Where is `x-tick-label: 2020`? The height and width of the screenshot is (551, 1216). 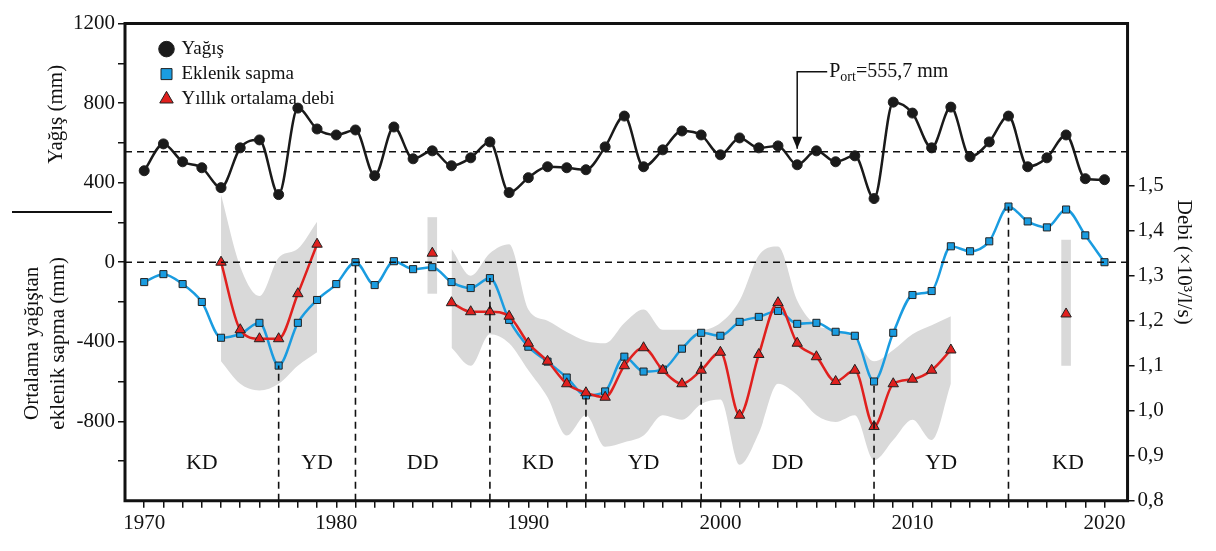
x-tick-label: 2020 is located at coordinates (1104, 521).